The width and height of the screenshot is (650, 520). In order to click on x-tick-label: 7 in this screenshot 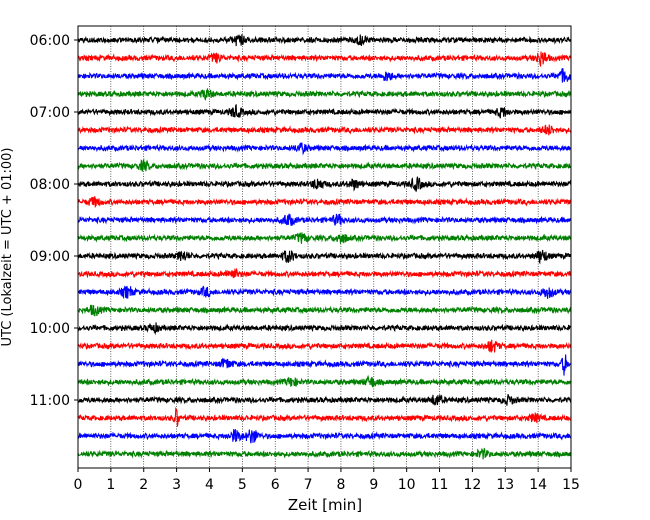, I will do `click(308, 485)`.